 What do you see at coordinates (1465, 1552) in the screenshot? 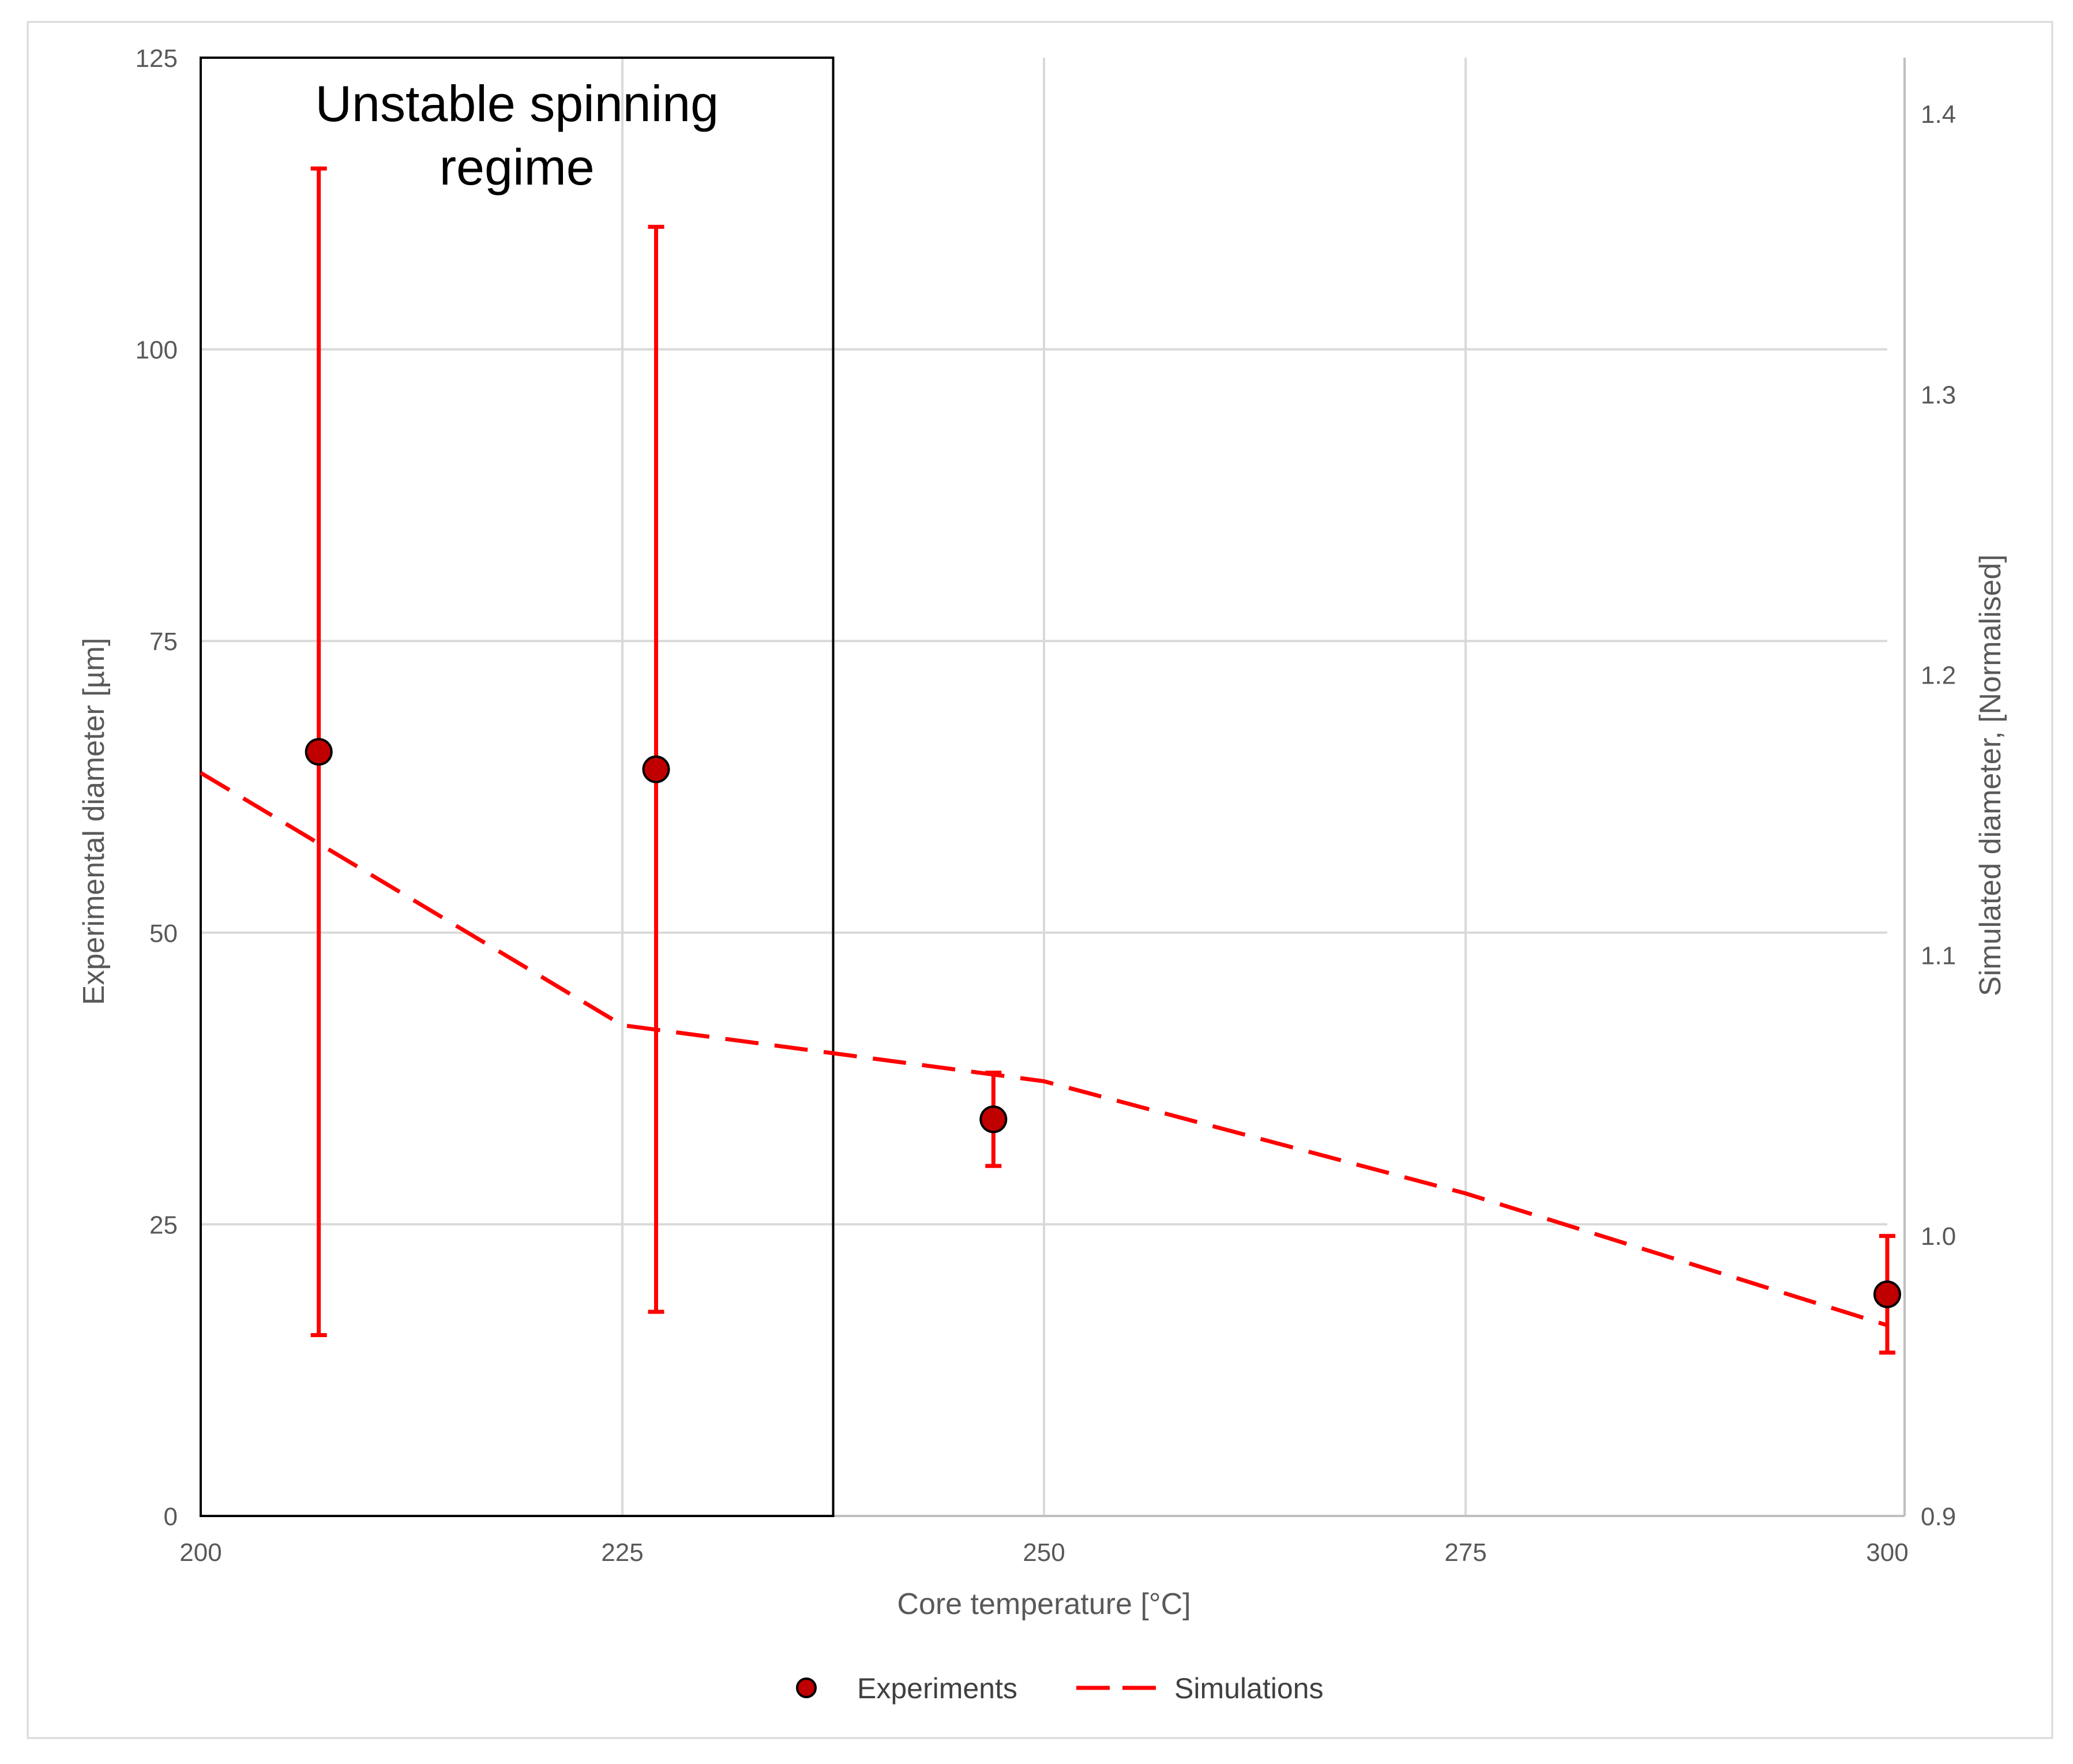
I see `x-tick-label: 275` at bounding box center [1465, 1552].